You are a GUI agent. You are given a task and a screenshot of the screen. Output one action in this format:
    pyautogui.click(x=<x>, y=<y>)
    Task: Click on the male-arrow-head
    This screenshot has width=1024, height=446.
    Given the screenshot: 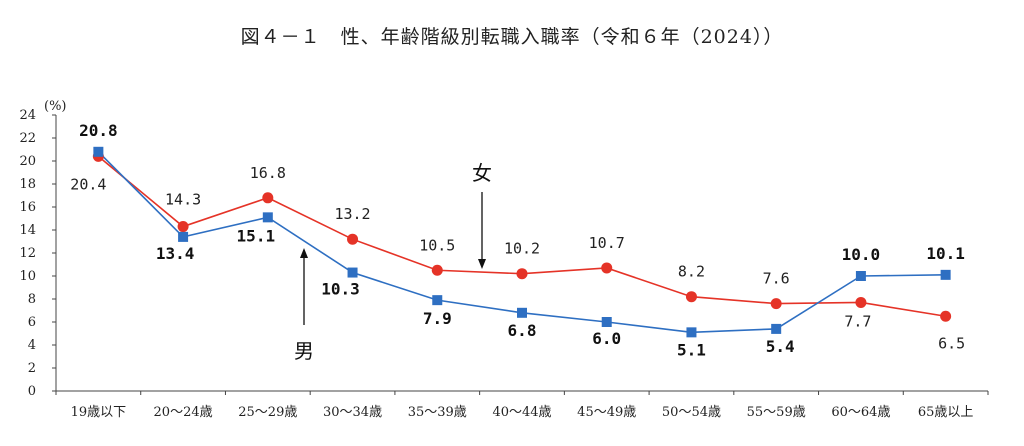 What is the action you would take?
    pyautogui.click(x=304, y=253)
    